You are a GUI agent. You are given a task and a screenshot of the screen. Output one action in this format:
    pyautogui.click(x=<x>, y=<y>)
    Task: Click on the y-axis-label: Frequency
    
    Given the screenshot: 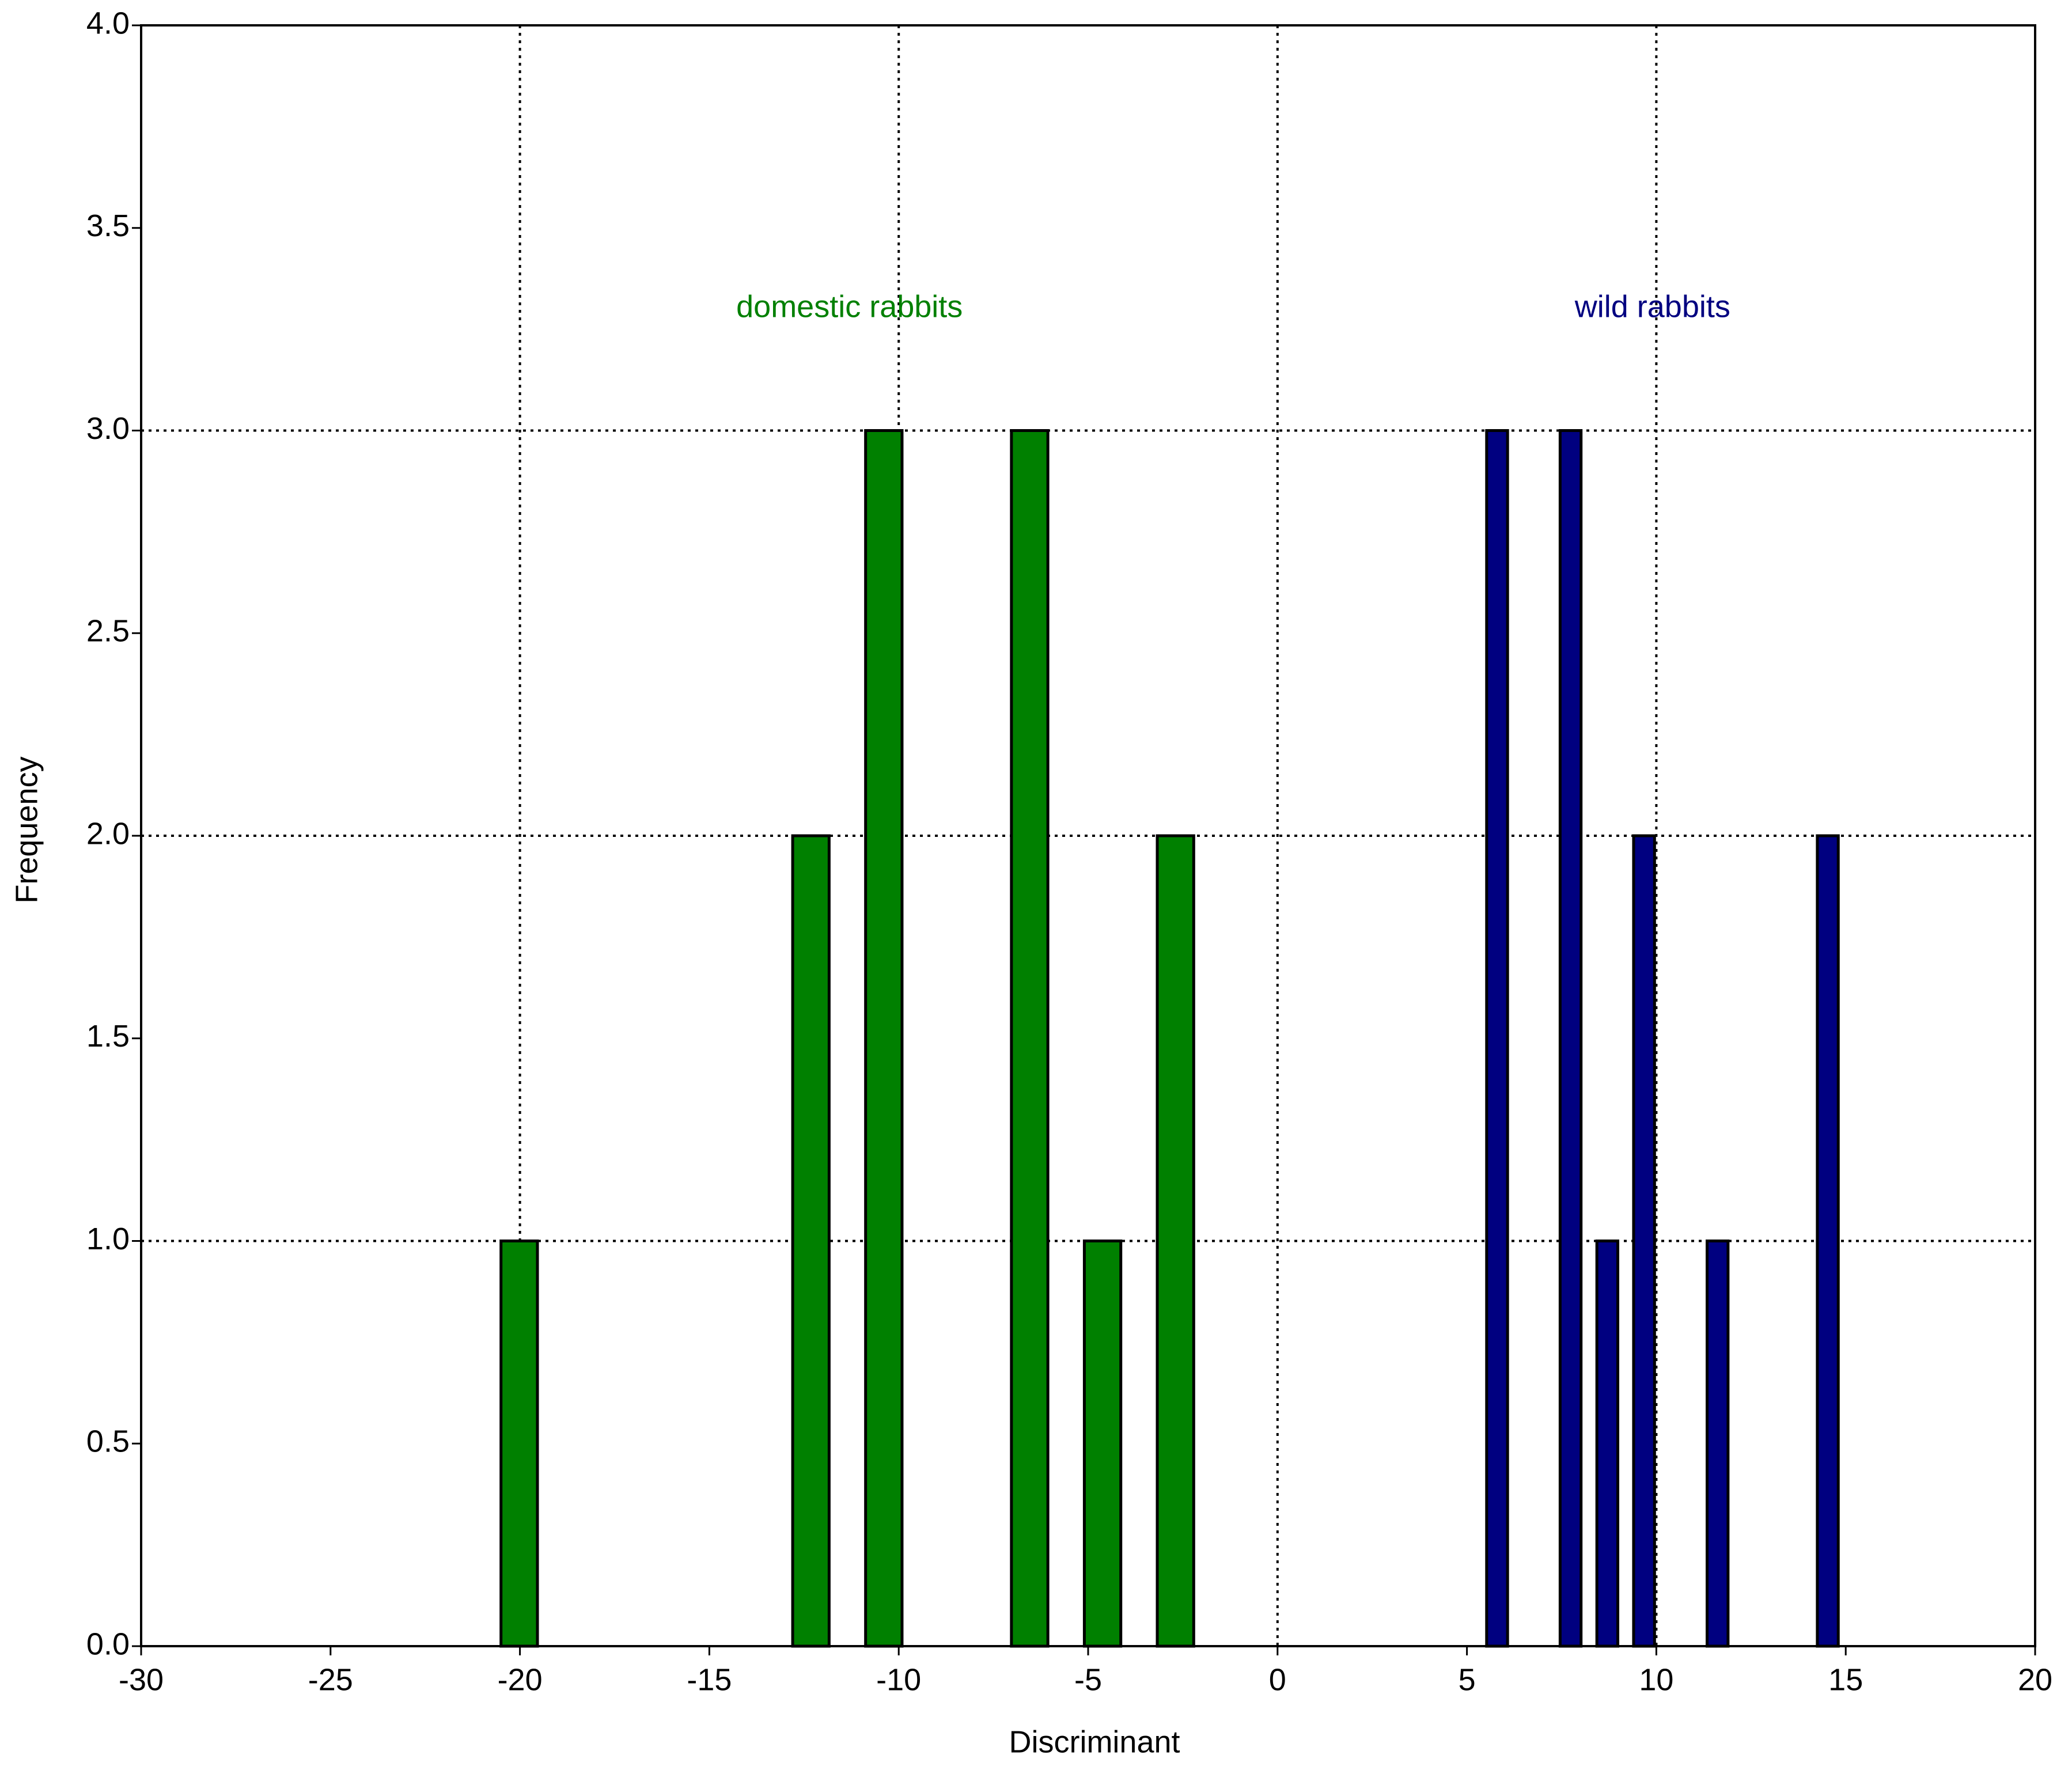 What is the action you would take?
    pyautogui.click(x=27, y=829)
    